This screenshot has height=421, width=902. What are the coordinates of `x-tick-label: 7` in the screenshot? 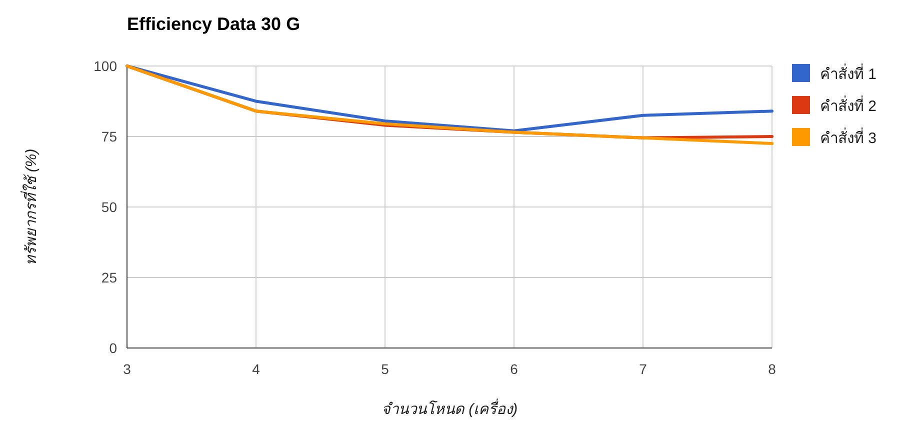 It's located at (643, 369).